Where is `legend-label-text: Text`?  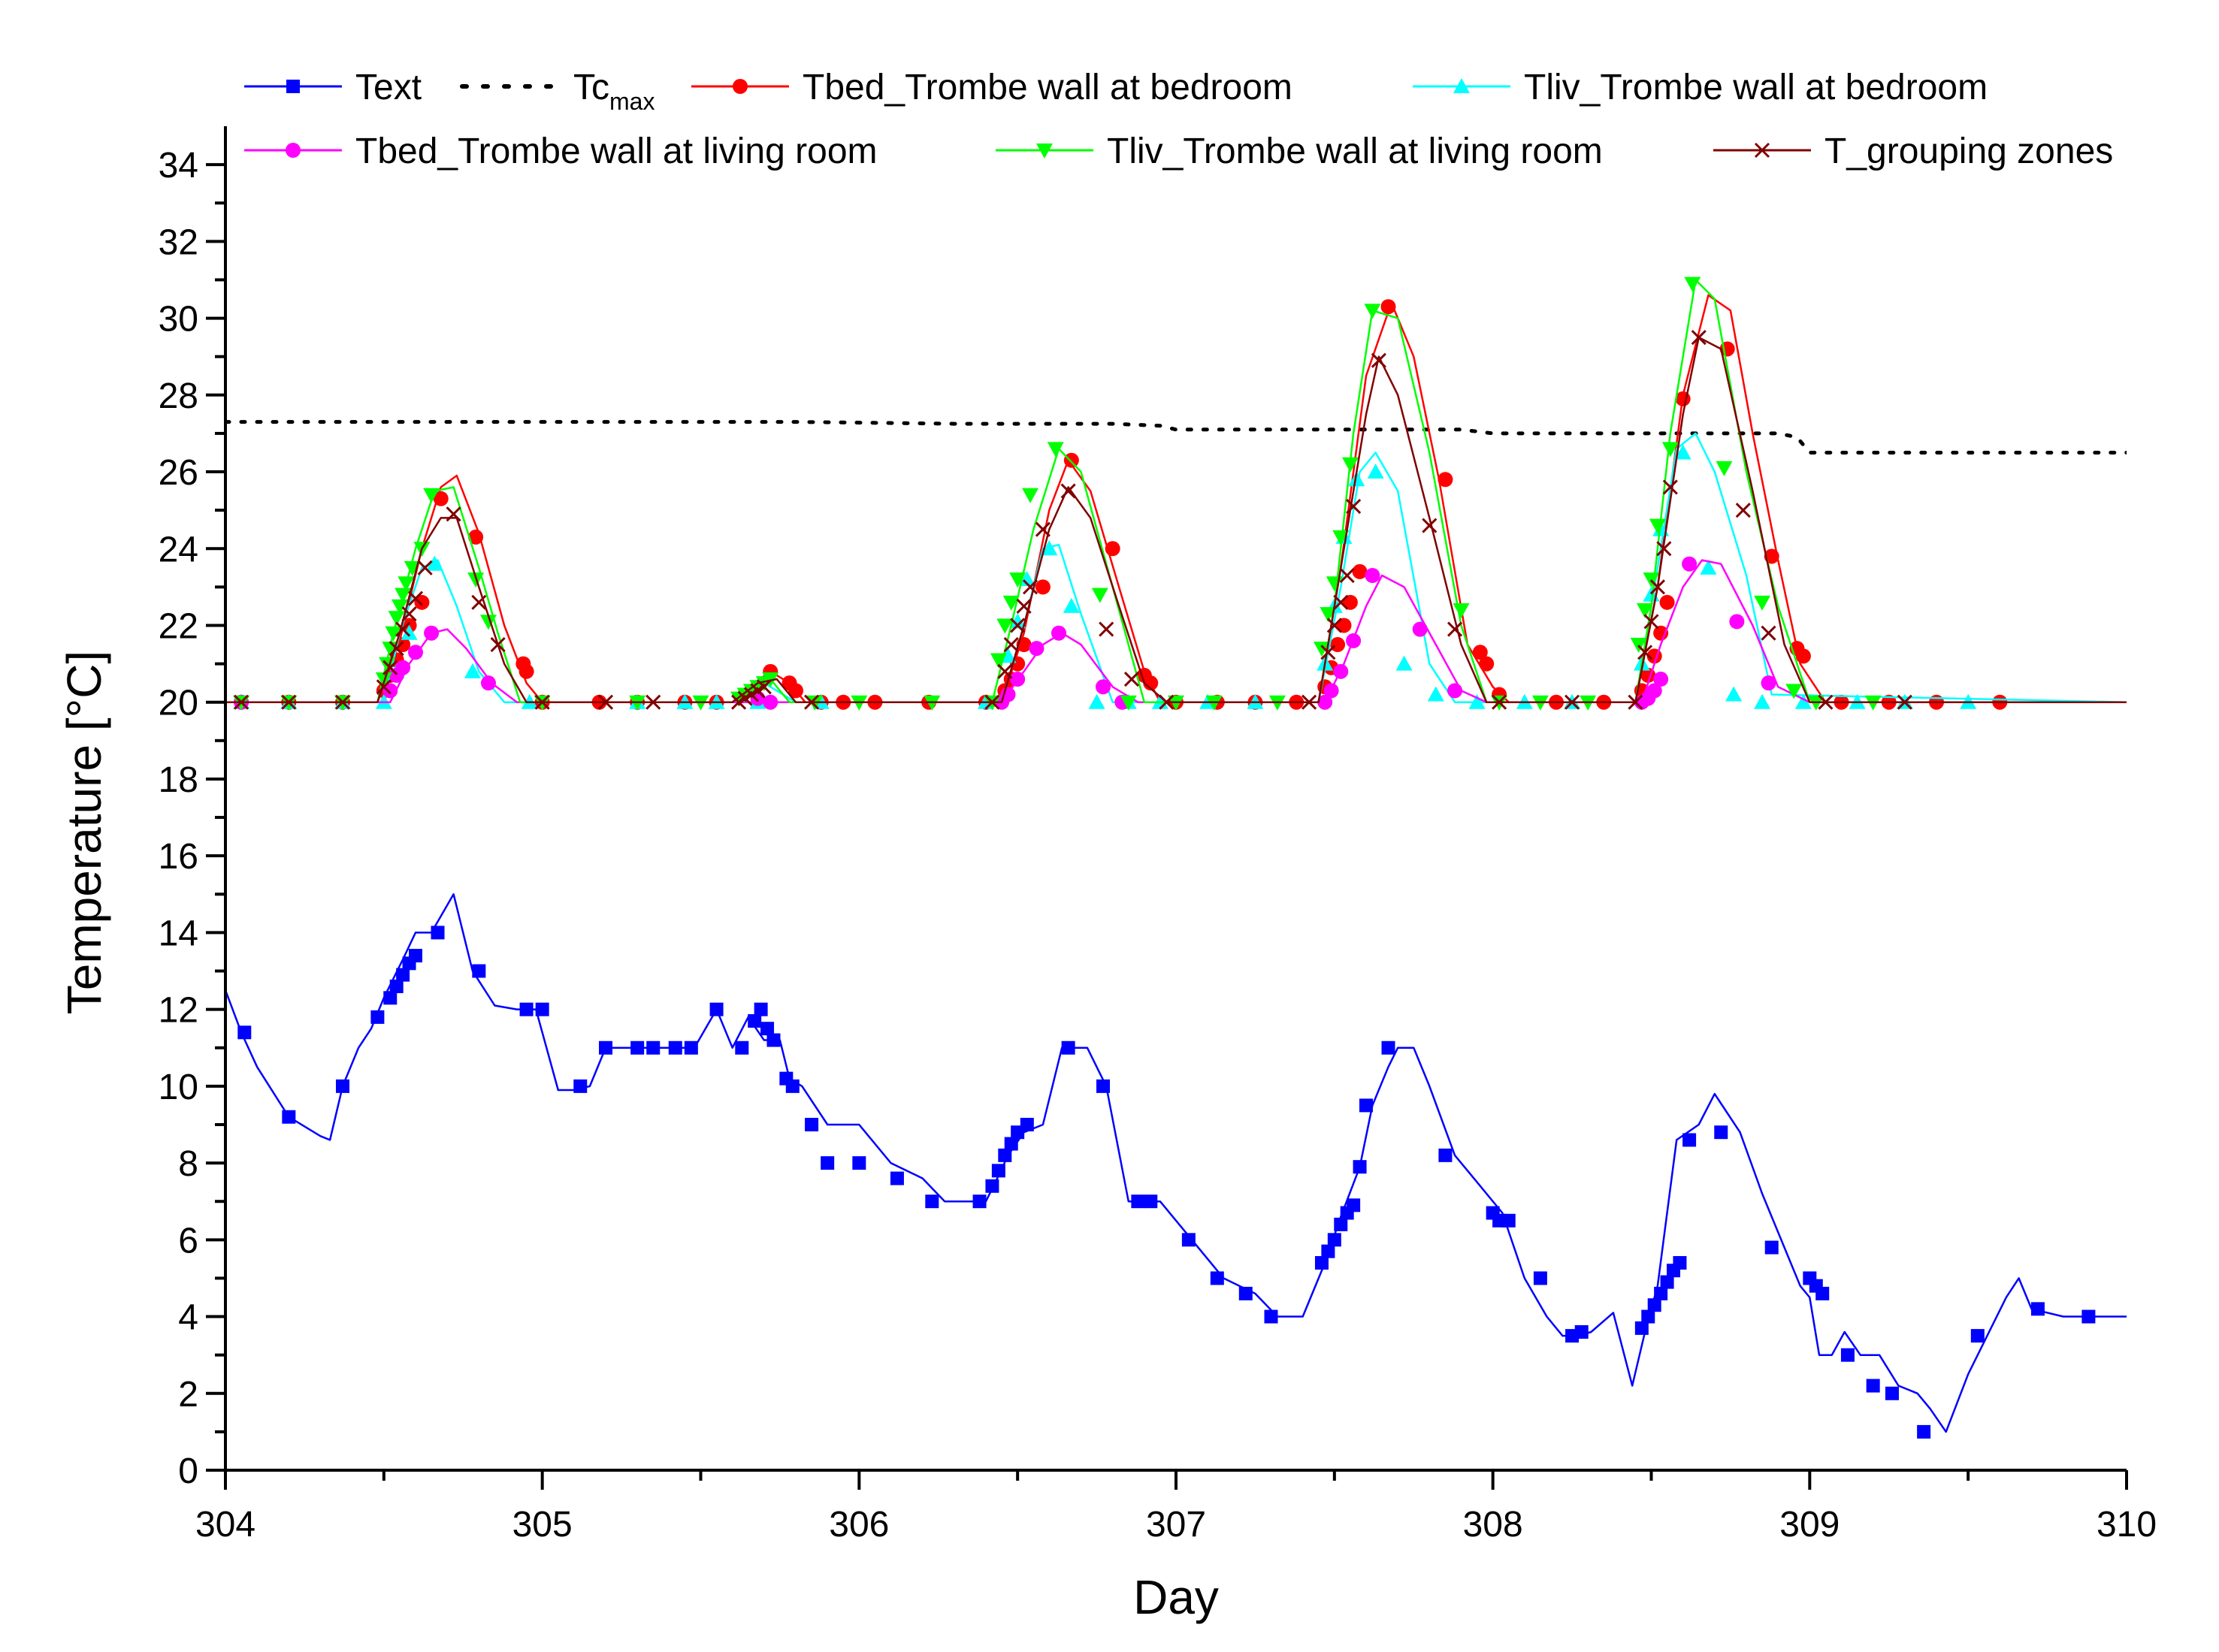 legend-label-text: Text is located at coordinates (388, 87).